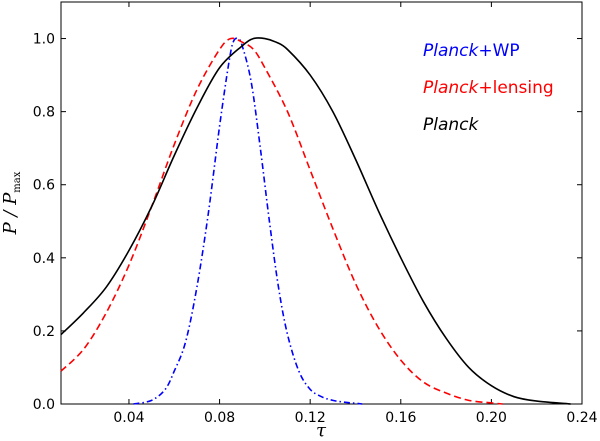 The image size is (600, 441). I want to click on legend-entry: Planck+lensing, so click(488, 88).